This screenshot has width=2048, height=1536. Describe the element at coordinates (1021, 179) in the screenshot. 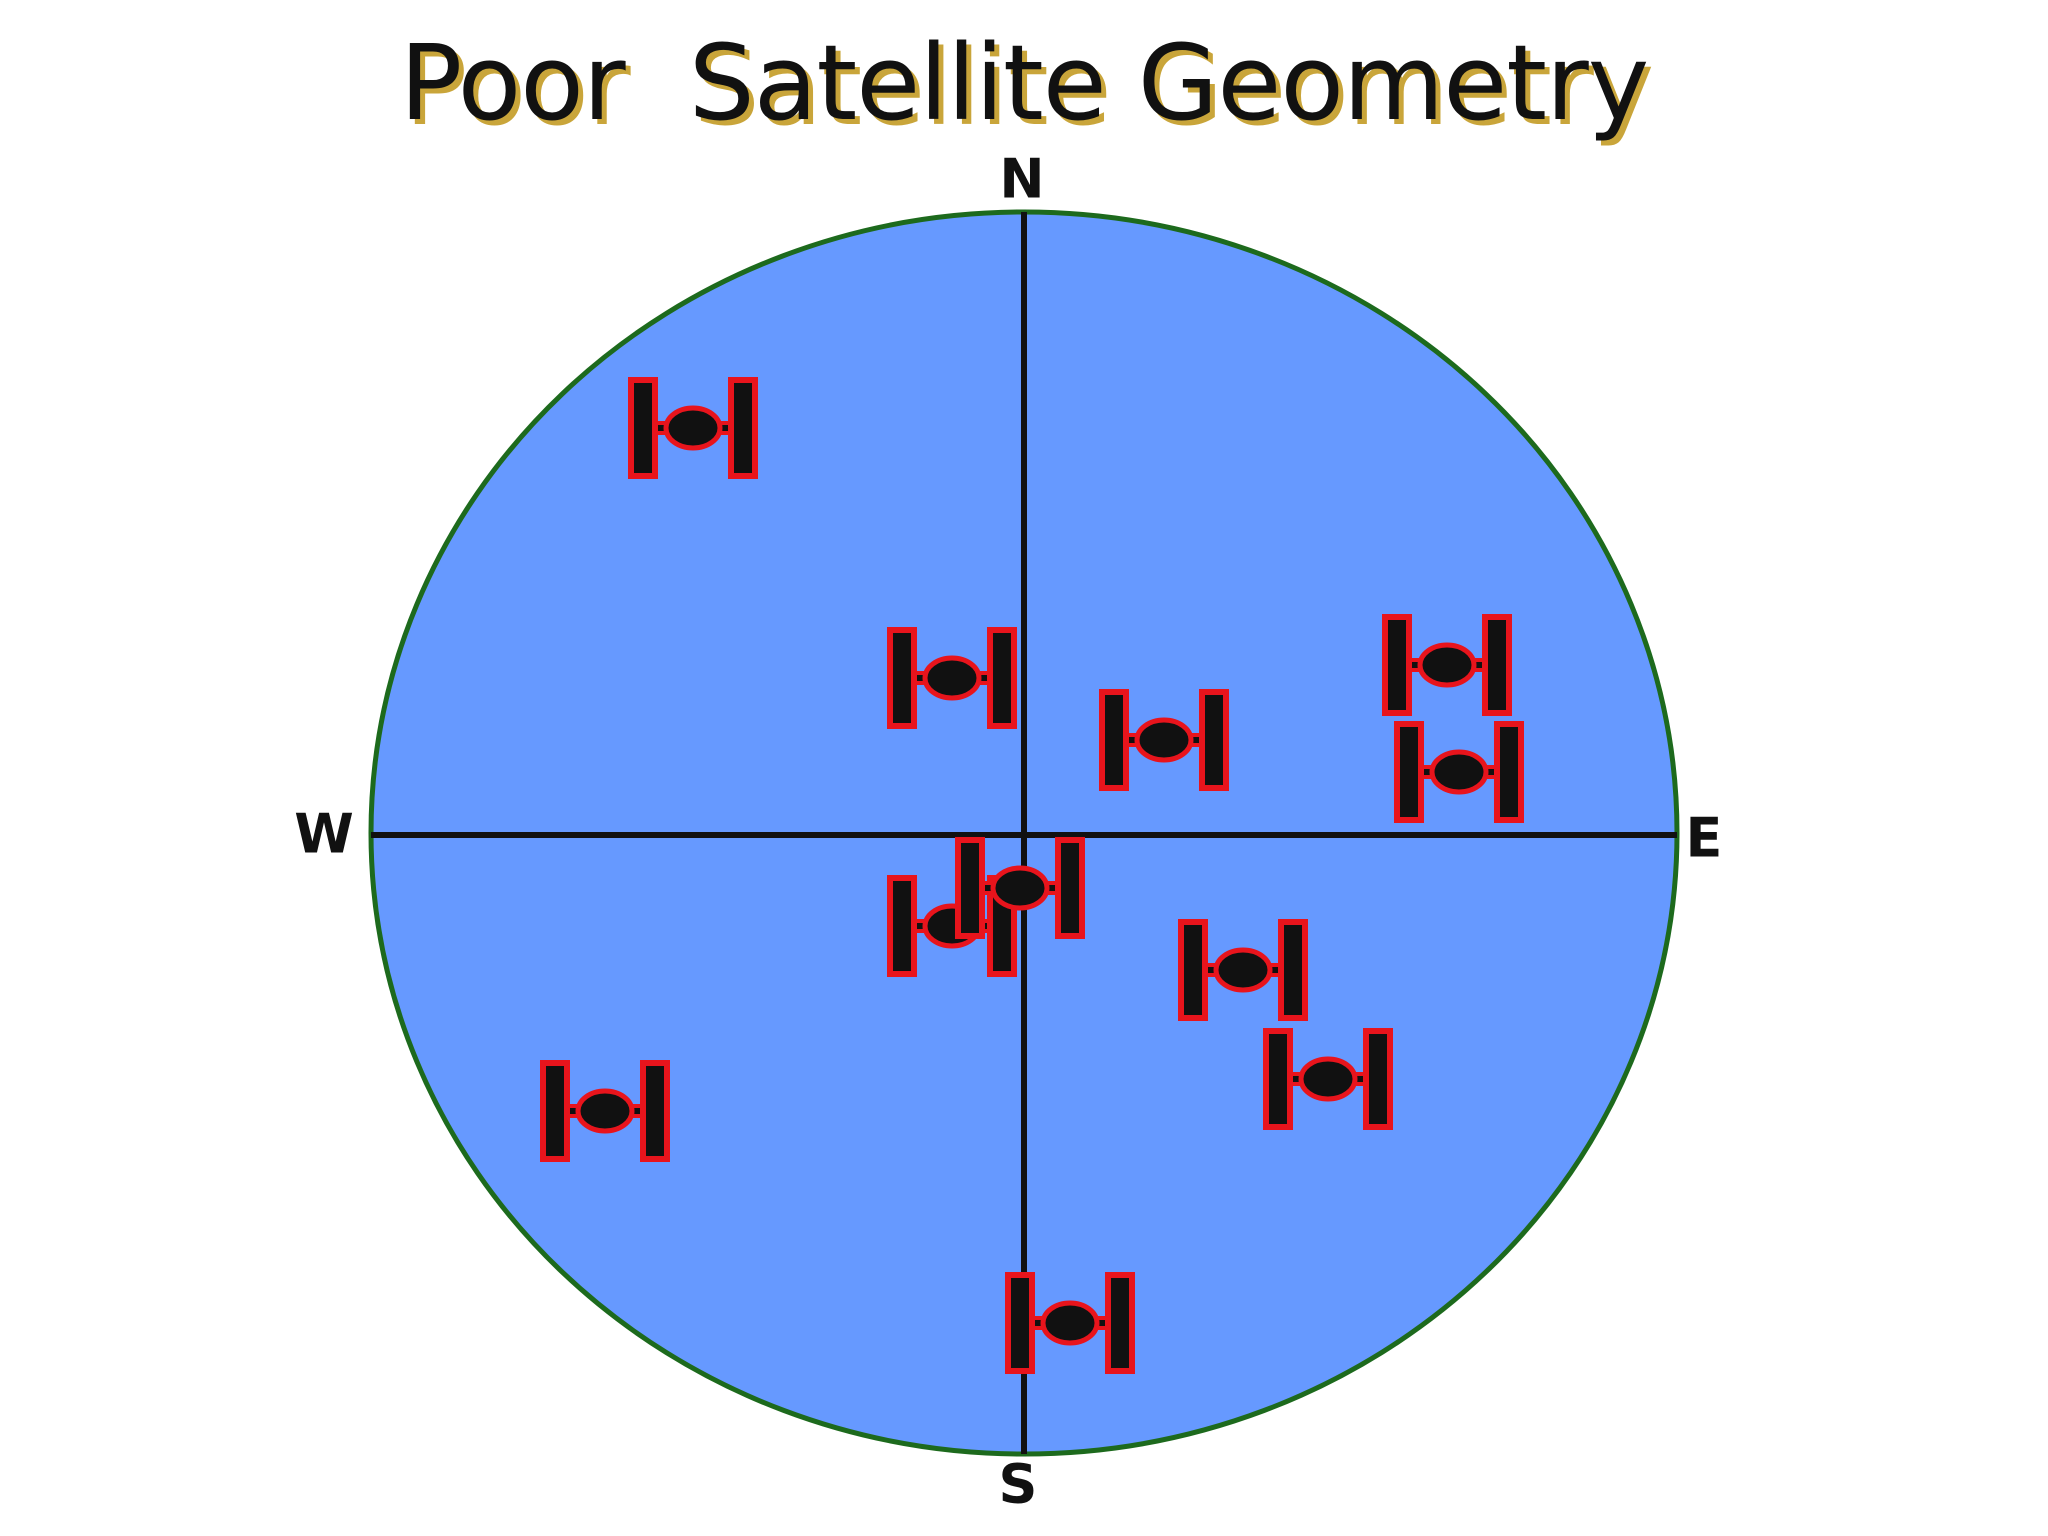

I see `north-label: N` at that location.